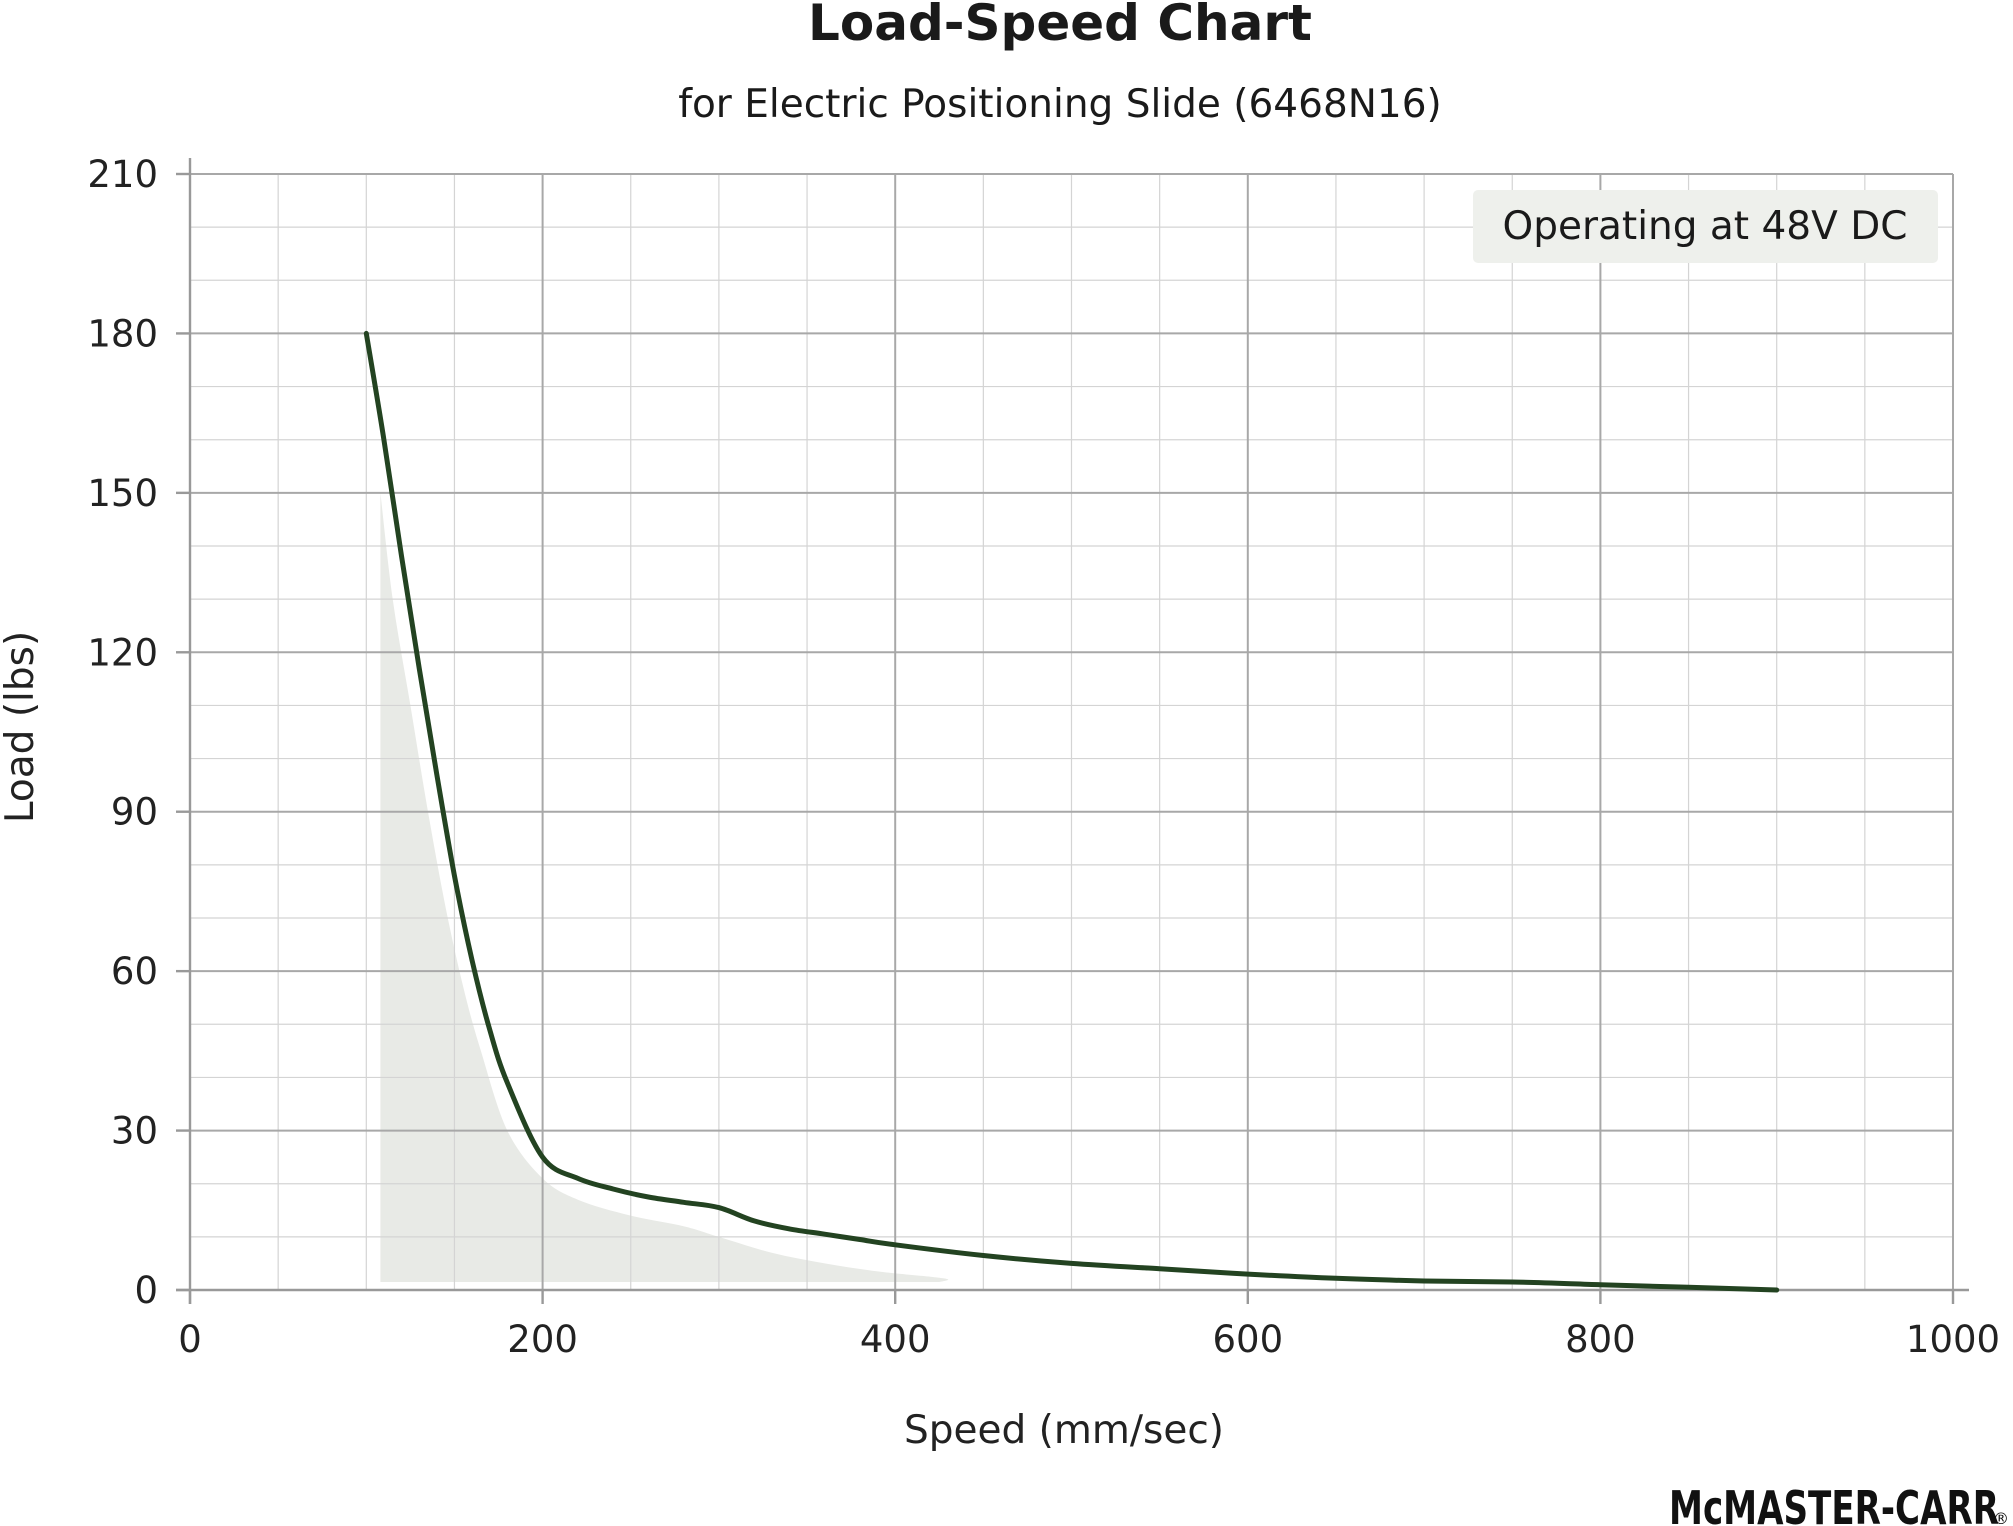  Describe the element at coordinates (134, 971) in the screenshot. I see `y-tick-label: 60` at that location.